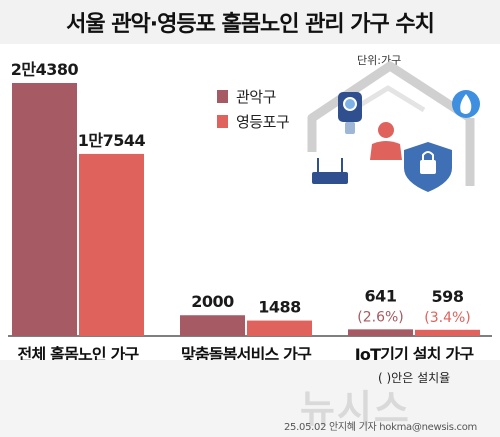 This screenshot has height=437, width=500. I want to click on person-icon, so click(386, 141).